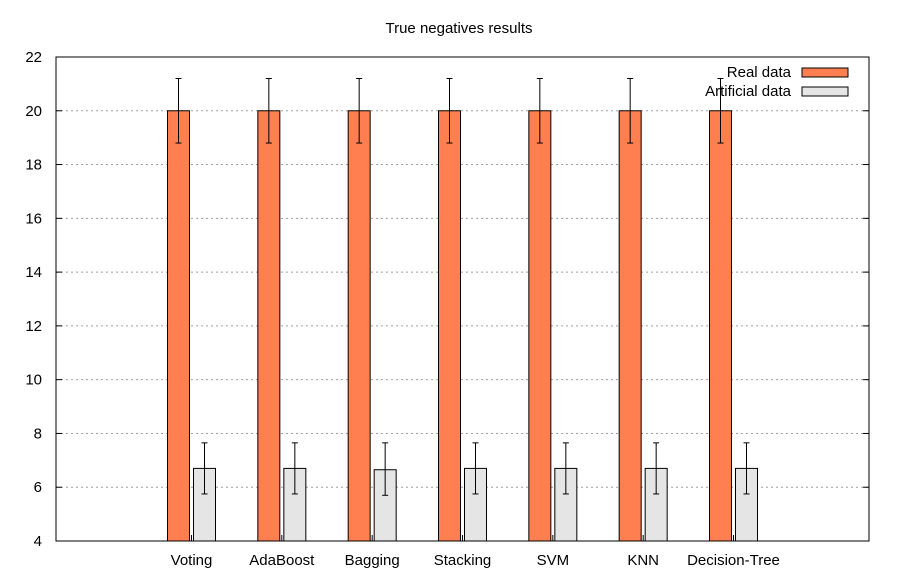 The height and width of the screenshot is (585, 900). I want to click on x-tick-label: Bagging, so click(372, 560).